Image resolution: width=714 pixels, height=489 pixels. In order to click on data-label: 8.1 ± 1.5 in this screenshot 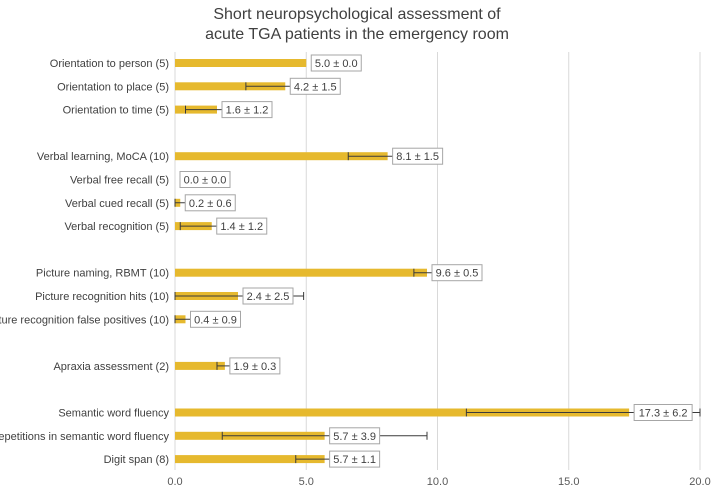, I will do `click(418, 156)`.